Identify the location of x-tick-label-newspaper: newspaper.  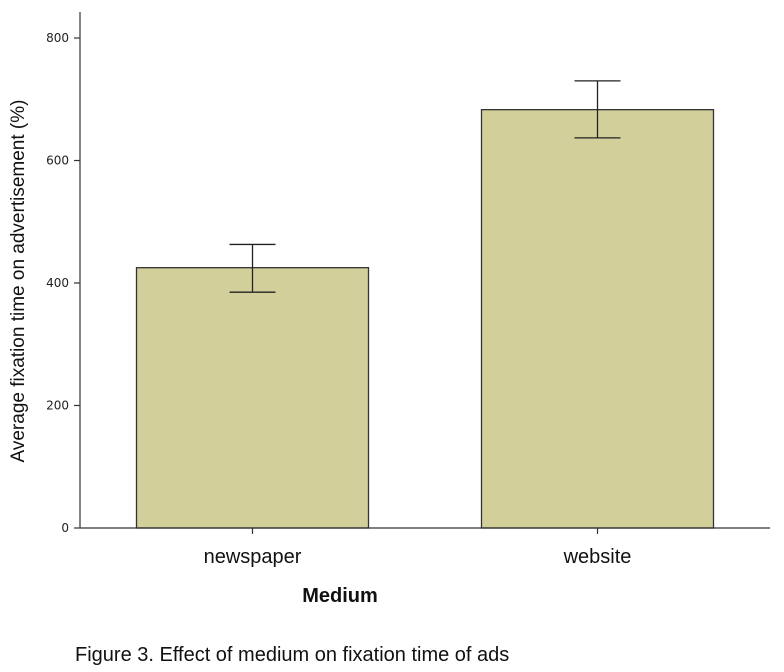
(253, 557).